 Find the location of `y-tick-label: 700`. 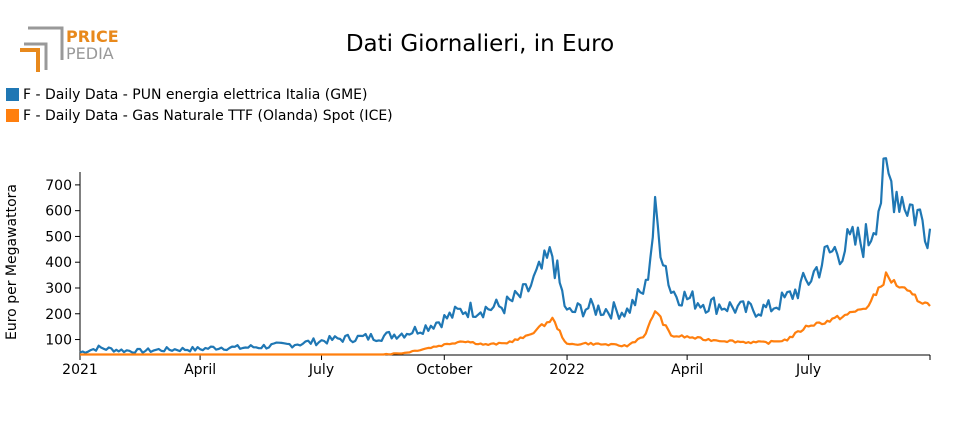

y-tick-label: 700 is located at coordinates (58, 186).